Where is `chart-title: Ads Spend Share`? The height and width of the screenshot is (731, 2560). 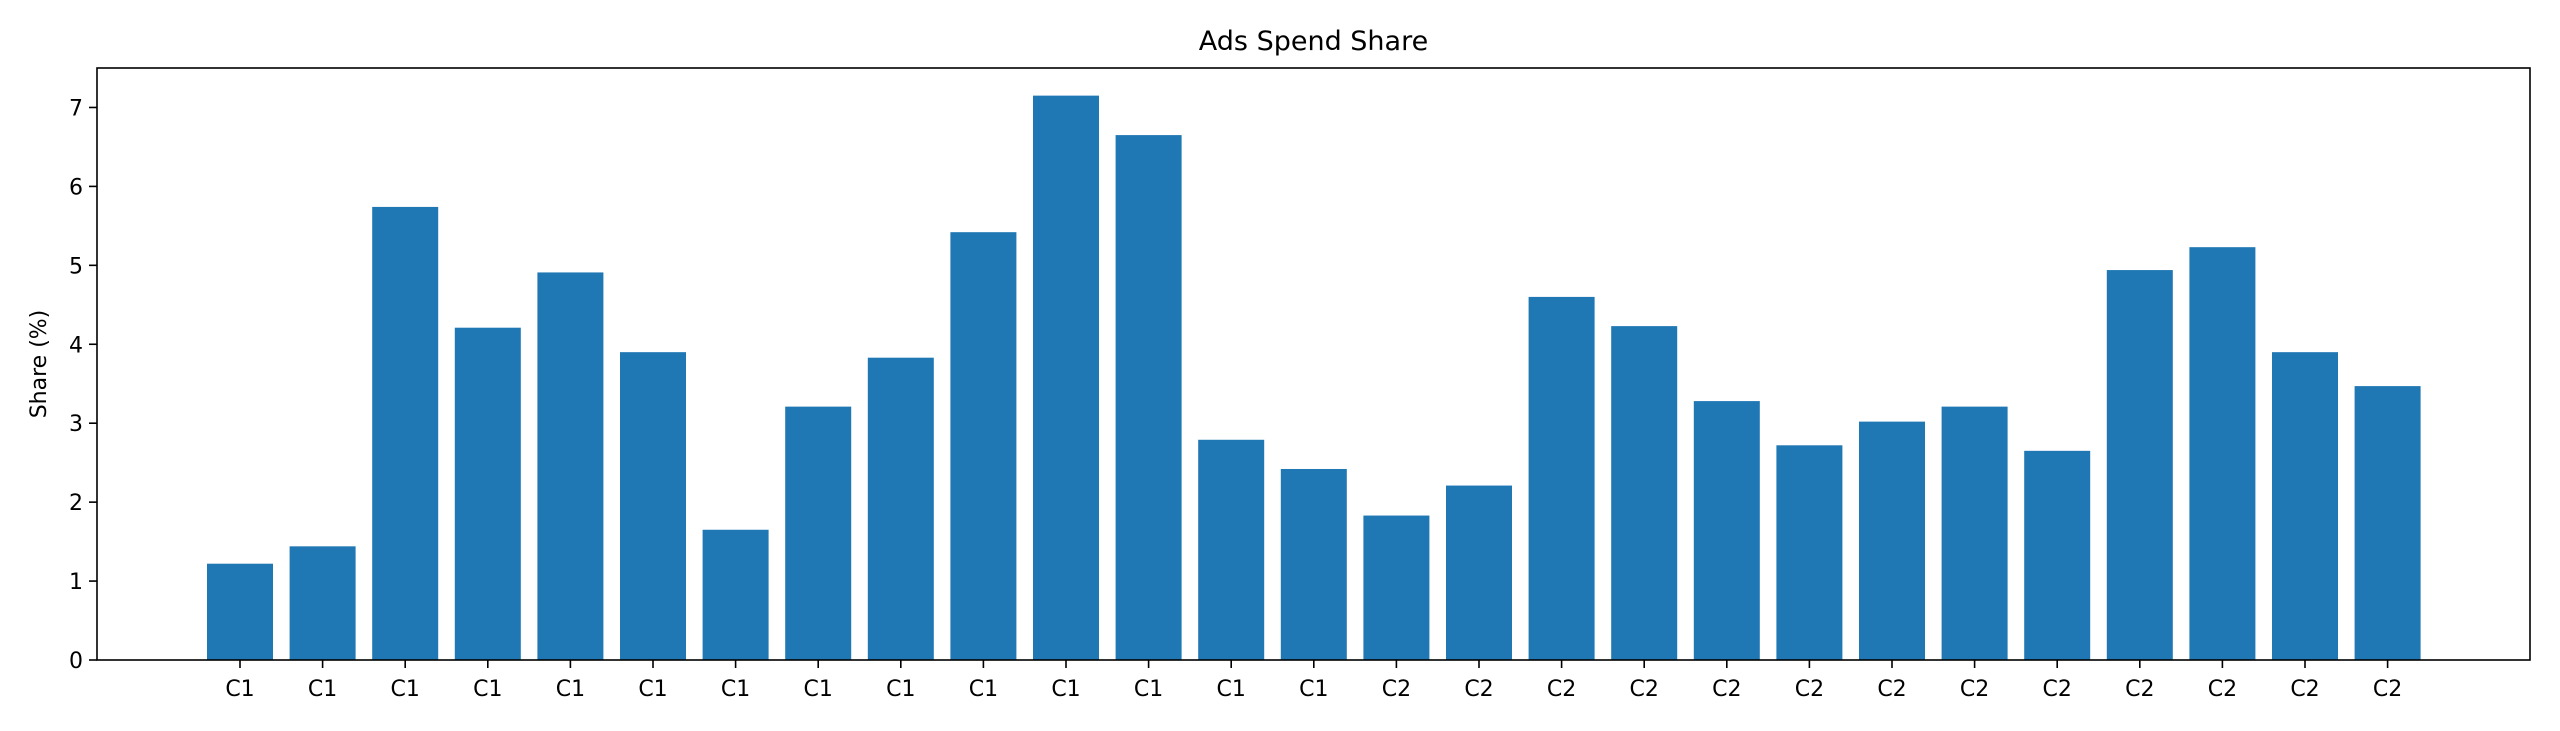
chart-title: Ads Spend Share is located at coordinates (1313, 41).